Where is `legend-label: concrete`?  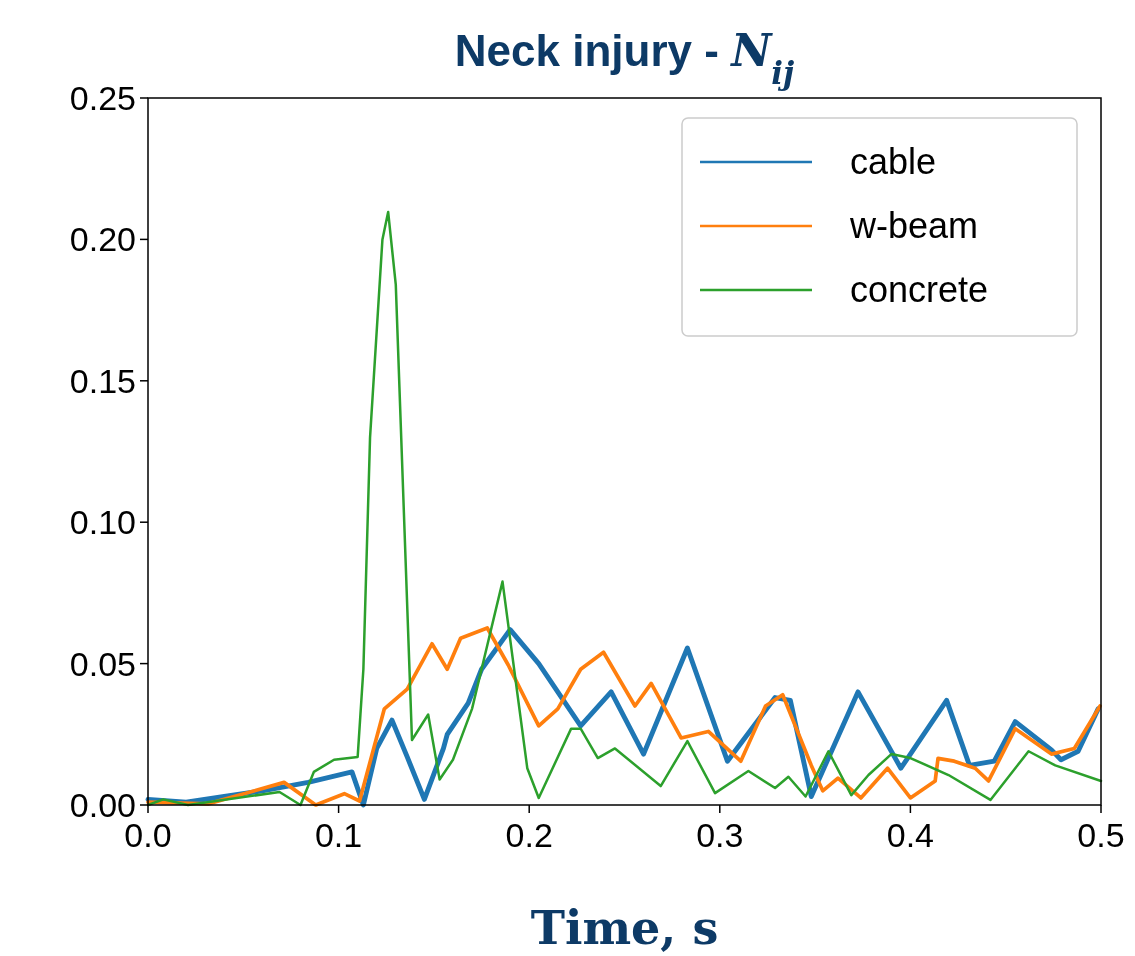
legend-label: concrete is located at coordinates (919, 289).